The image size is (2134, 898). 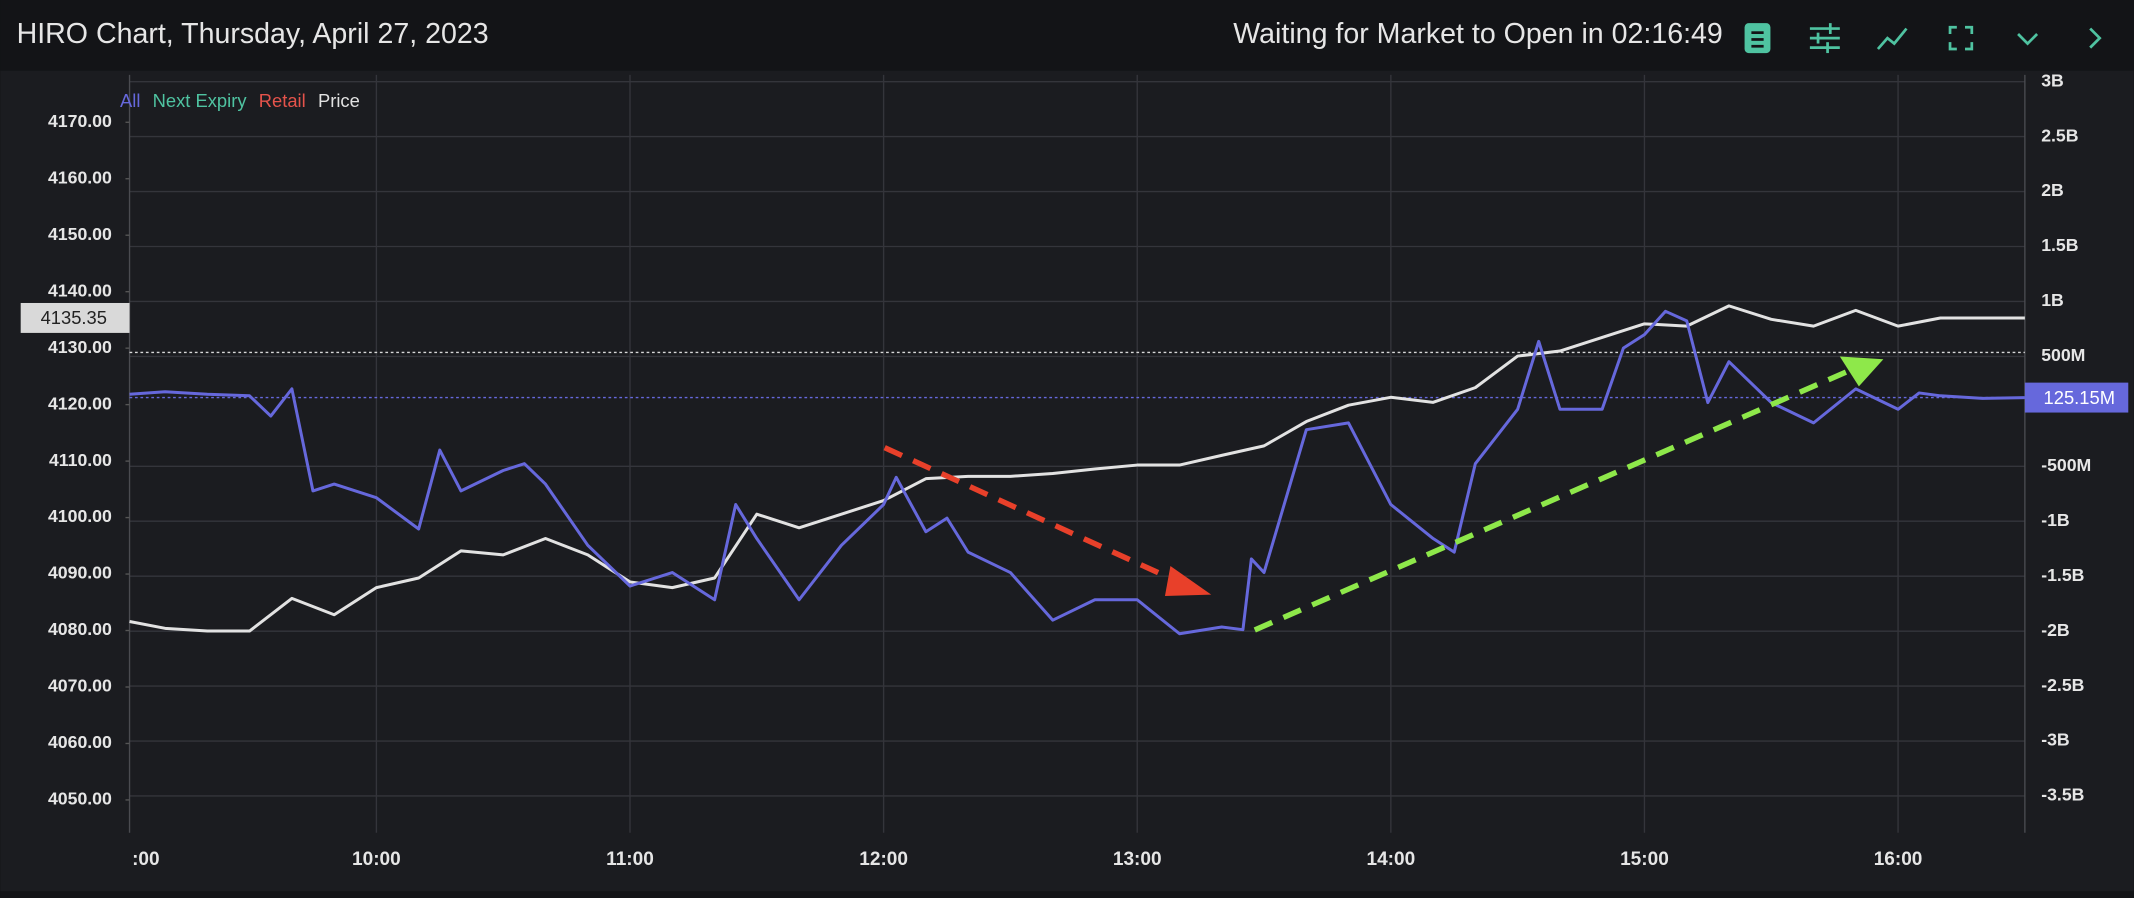 What do you see at coordinates (80, 177) in the screenshot?
I see `y-tick-label: 4160.00` at bounding box center [80, 177].